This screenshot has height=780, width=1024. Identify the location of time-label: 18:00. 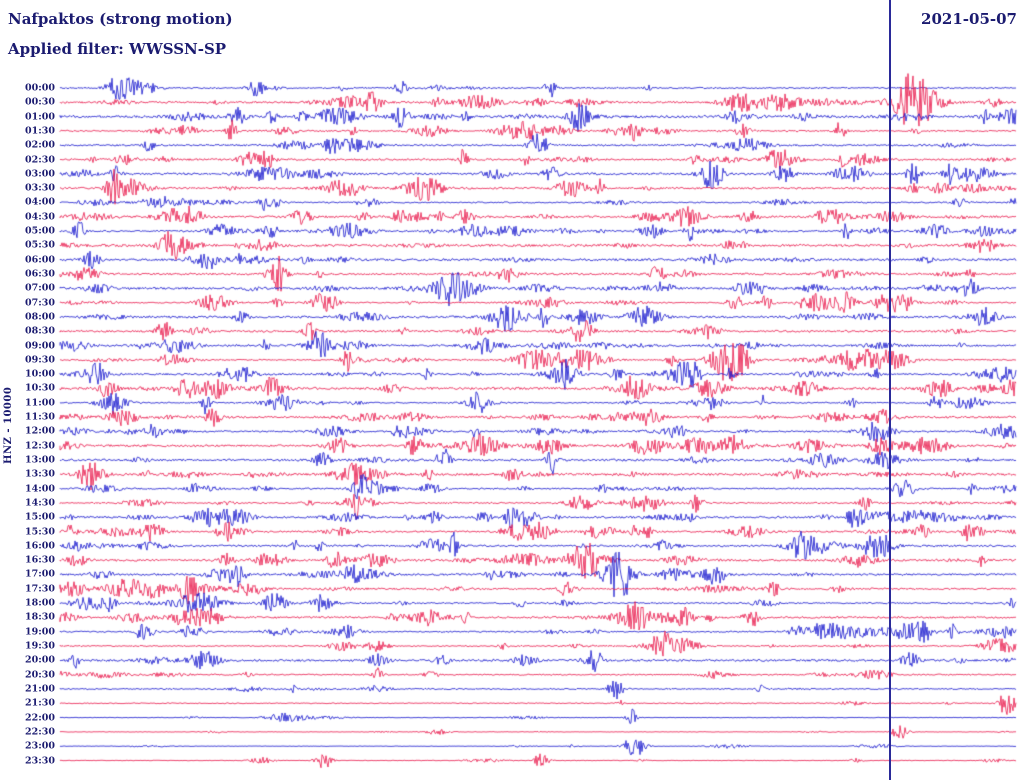
(40, 603).